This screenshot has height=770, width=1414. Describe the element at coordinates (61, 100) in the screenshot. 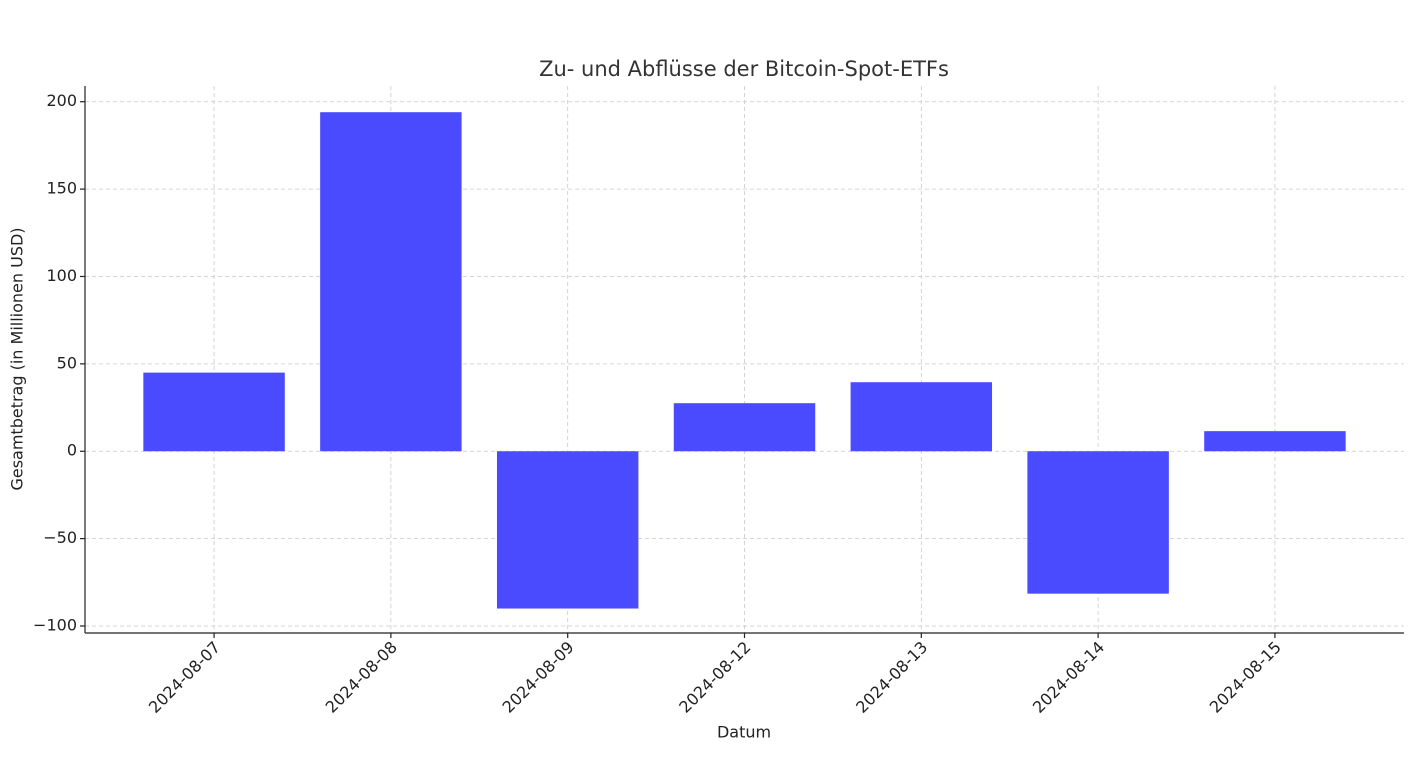

I see `y-tick-label: 200` at that location.